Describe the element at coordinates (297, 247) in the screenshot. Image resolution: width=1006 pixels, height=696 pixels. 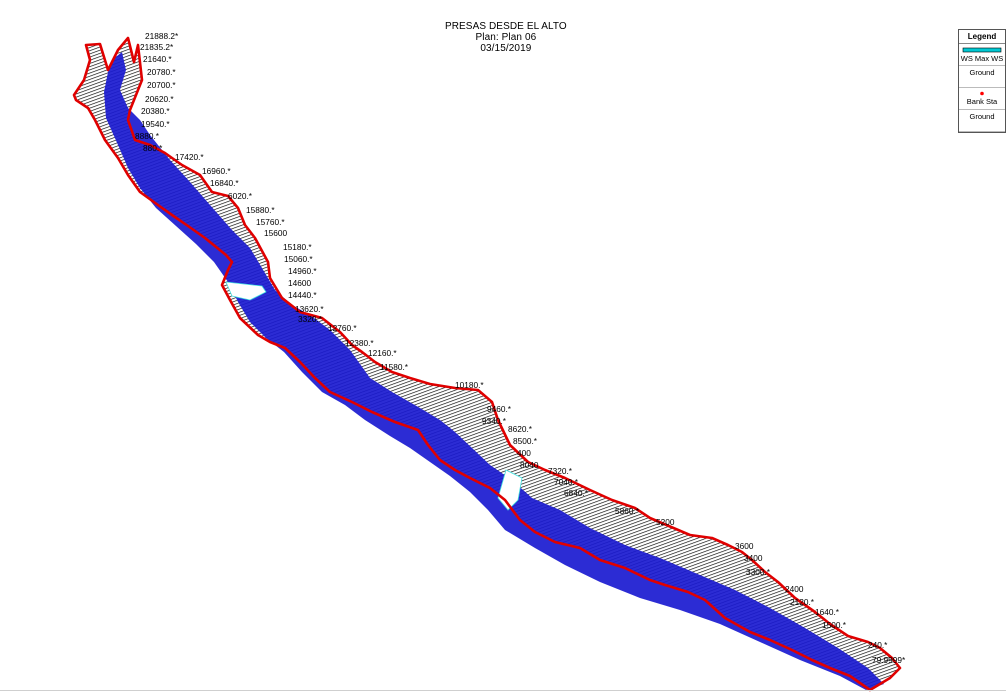
I see `station-label: 15180.*` at that location.